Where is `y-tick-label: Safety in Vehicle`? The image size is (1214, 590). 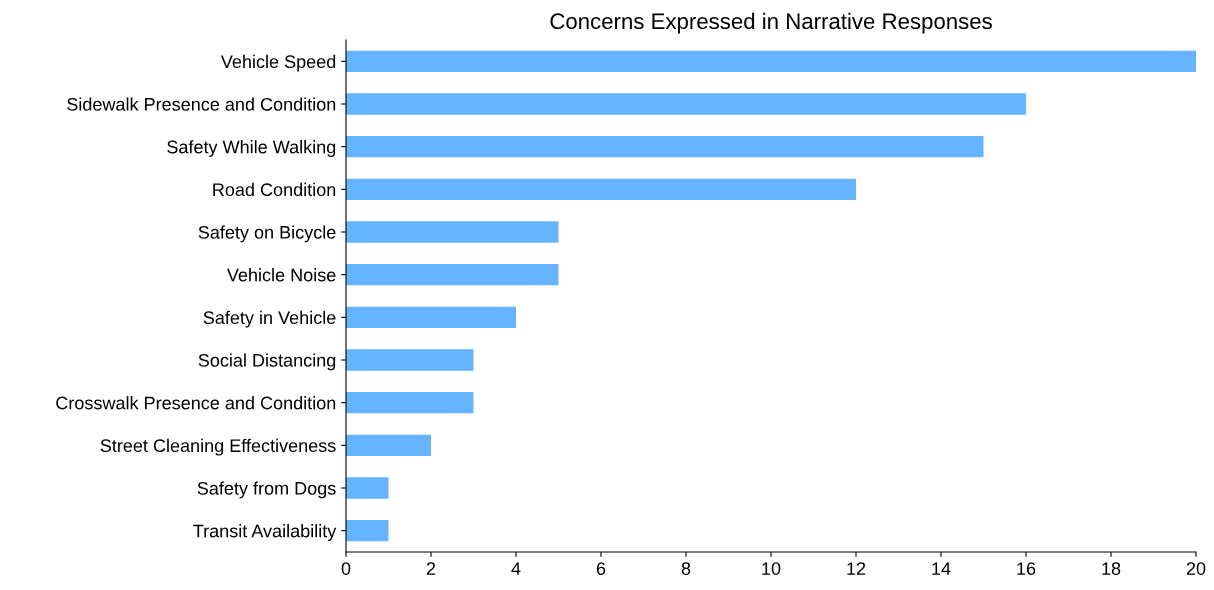
y-tick-label: Safety in Vehicle is located at coordinates (269, 319).